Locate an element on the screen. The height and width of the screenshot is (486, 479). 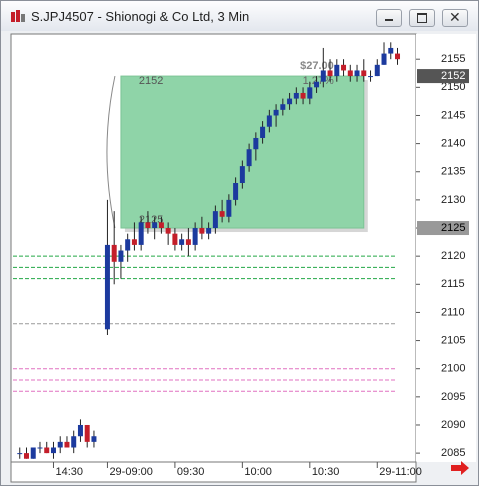
y-tick-label: 2155 is located at coordinates (453, 59).